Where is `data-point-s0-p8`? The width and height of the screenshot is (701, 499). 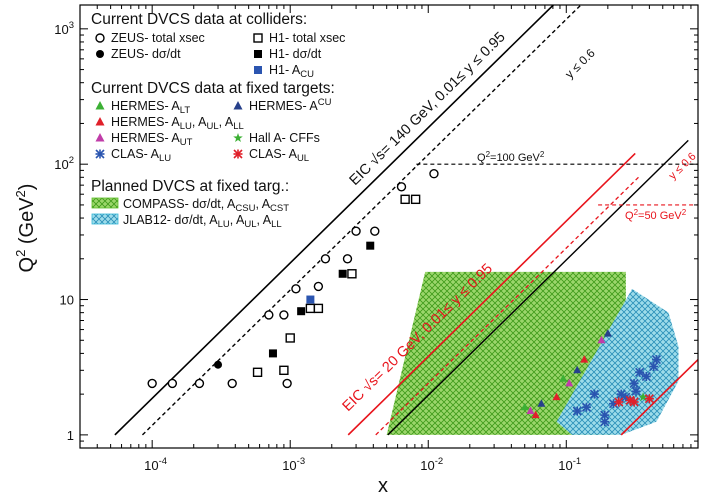
data-point-s0-p8 is located at coordinates (318, 286).